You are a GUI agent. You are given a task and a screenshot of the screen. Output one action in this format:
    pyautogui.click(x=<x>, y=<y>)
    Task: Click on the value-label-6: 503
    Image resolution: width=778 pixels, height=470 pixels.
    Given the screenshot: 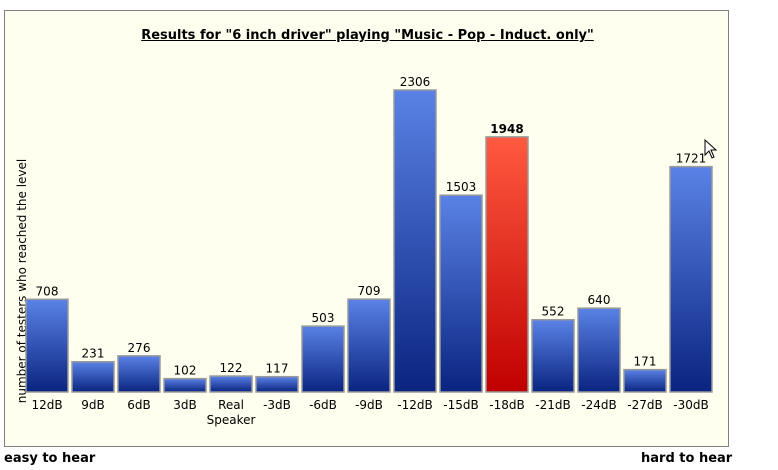 What is the action you would take?
    pyautogui.click(x=323, y=318)
    